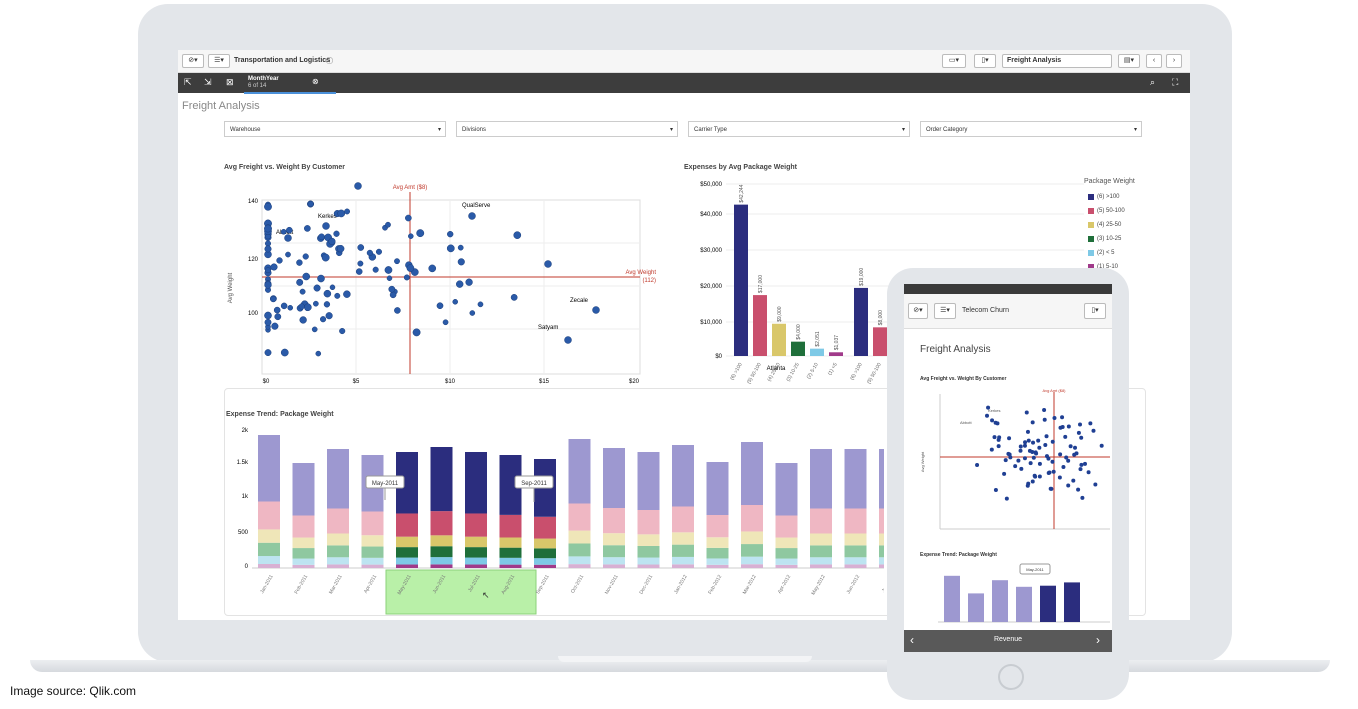 This screenshot has height=709, width=1358. What do you see at coordinates (1106, 211) in the screenshot?
I see `legend-item: (5) 50-100` at bounding box center [1106, 211].